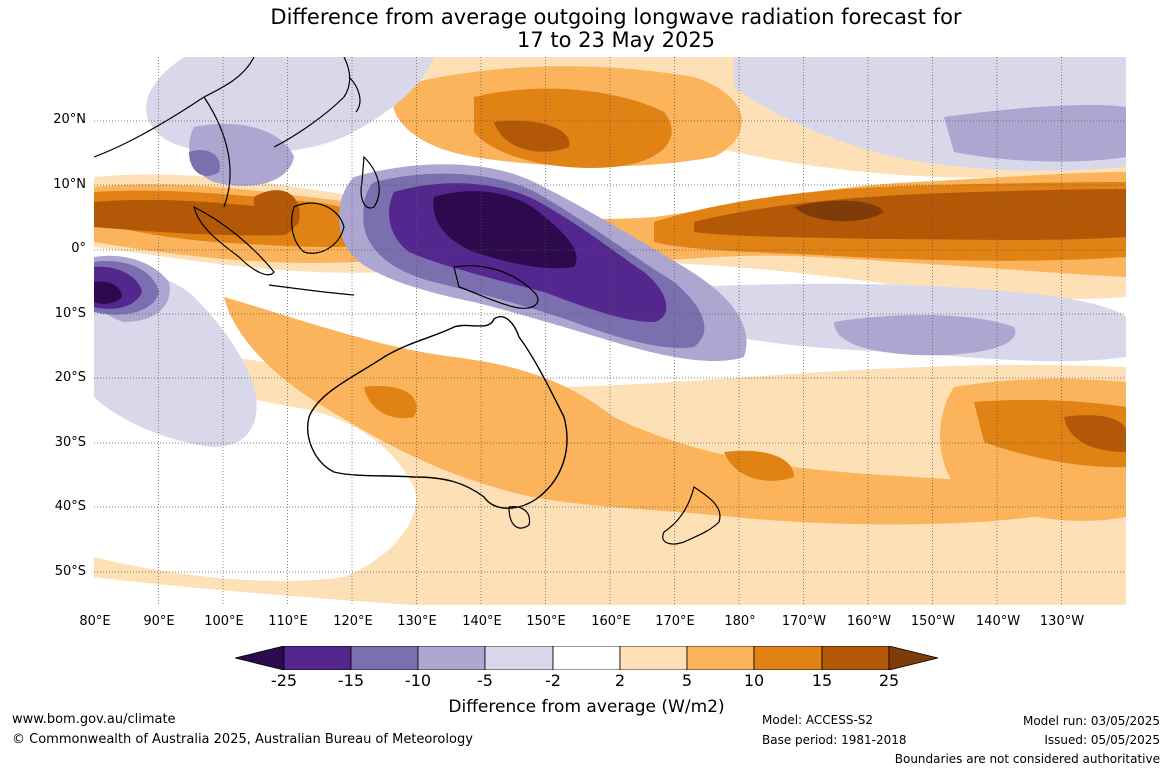  I want to click on lon-label-140w: 140°W, so click(998, 621).